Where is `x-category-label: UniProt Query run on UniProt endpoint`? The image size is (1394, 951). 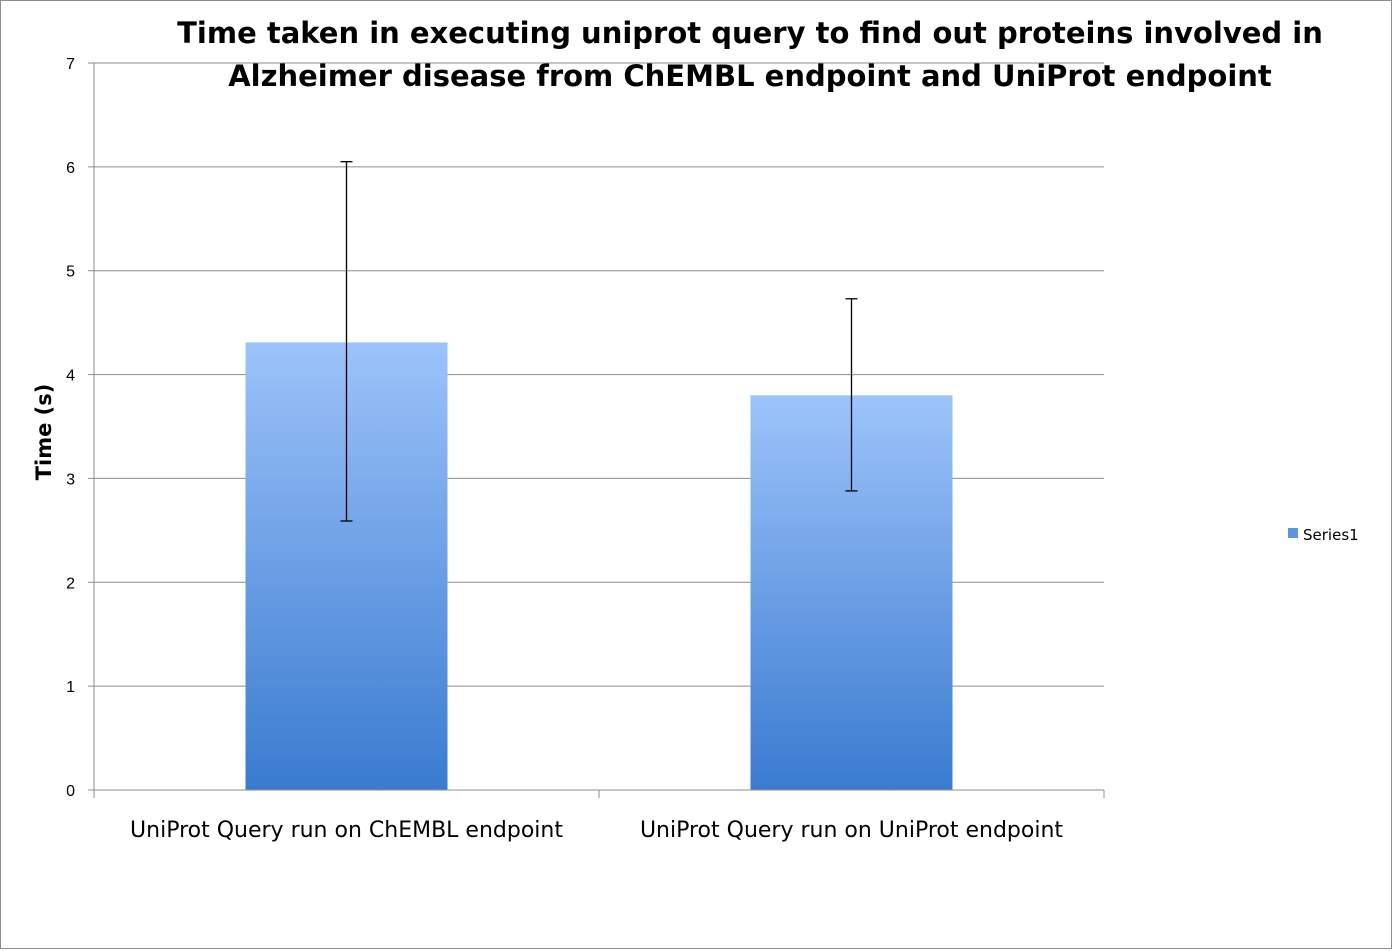 x-category-label: UniProt Query run on UniProt endpoint is located at coordinates (851, 830).